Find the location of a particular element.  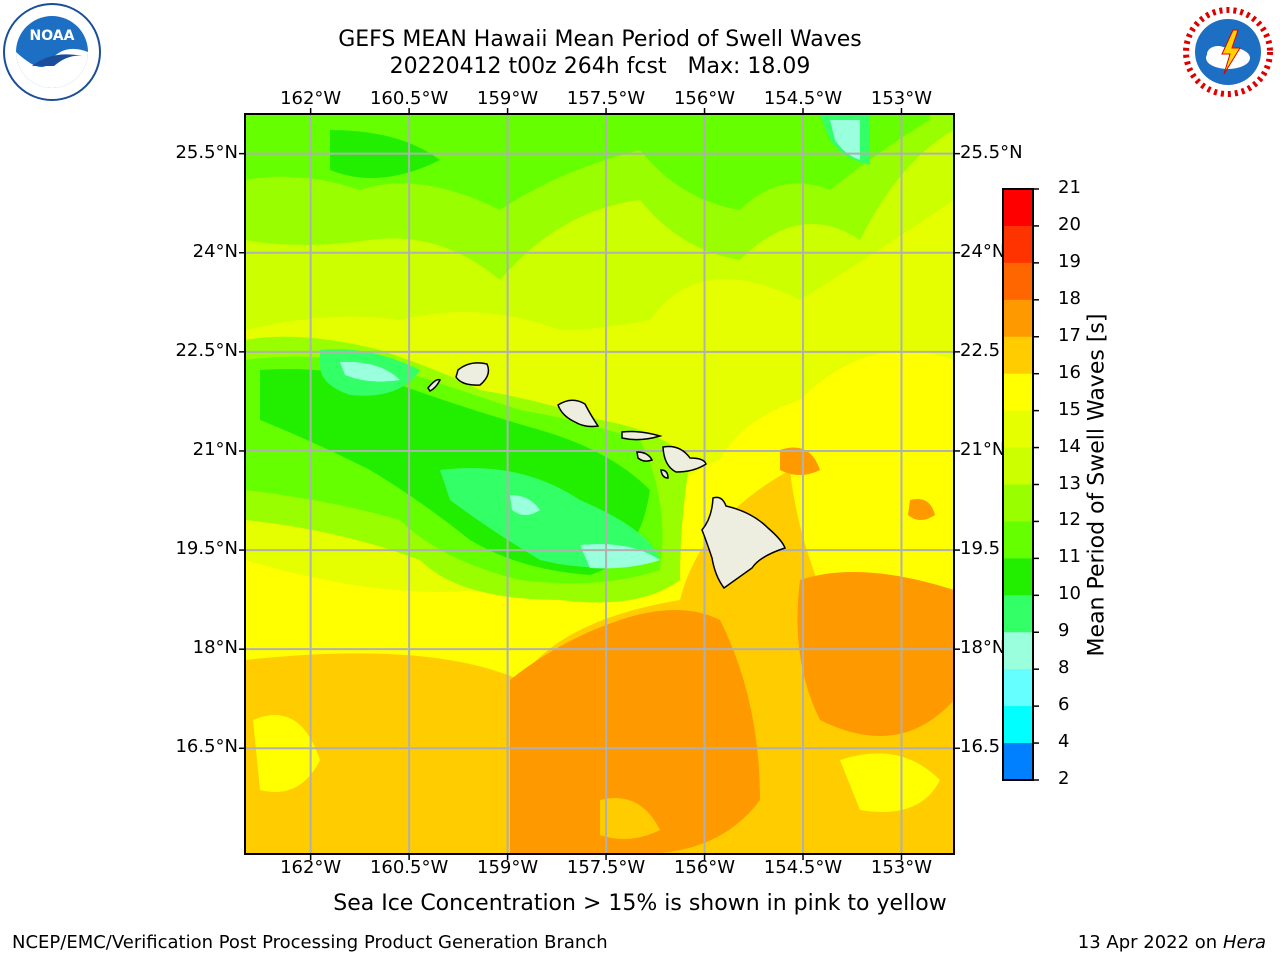

colorbar-tick-label: 18 is located at coordinates (1069, 298).